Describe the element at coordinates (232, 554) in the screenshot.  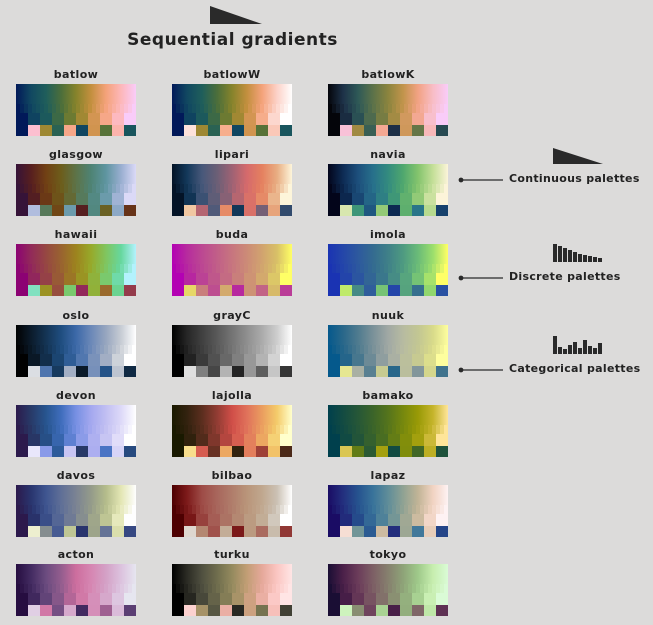
I see `palette-name: turku` at that location.